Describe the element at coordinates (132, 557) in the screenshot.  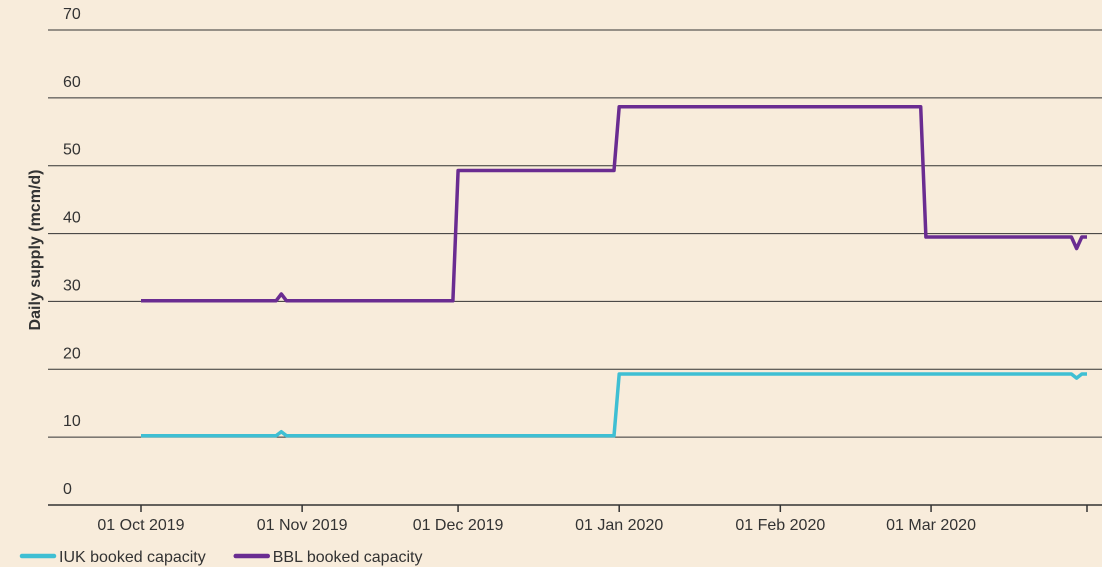
I see `legend-label: IUK booked capacity` at that location.